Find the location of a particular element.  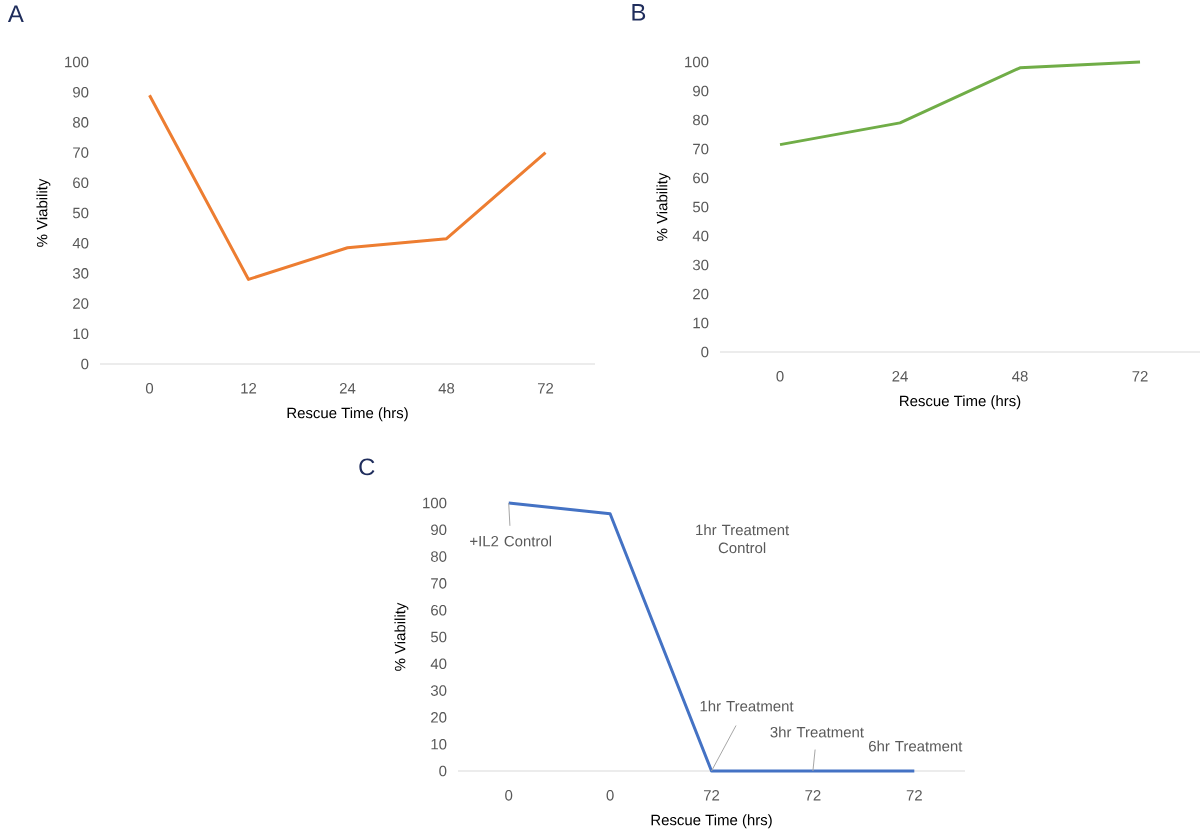

x-tick-label: 12 is located at coordinates (249, 388).